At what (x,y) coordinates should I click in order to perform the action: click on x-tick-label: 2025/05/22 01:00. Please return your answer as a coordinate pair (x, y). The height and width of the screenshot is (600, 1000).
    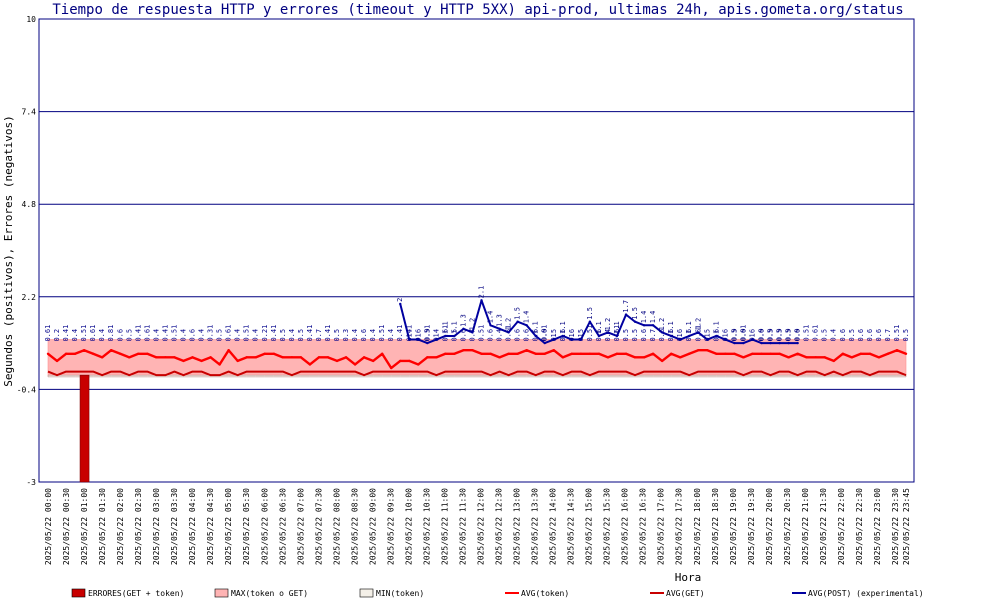
    Looking at the image, I should click on (84, 526).